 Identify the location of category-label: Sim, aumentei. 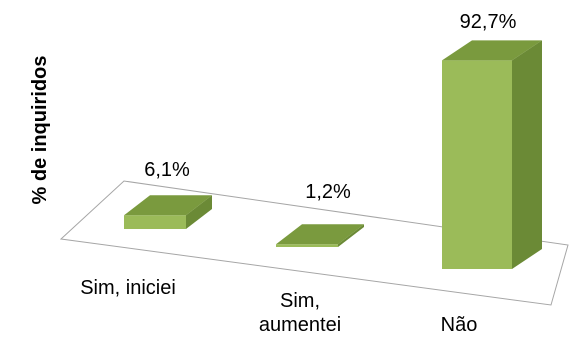
(300, 313).